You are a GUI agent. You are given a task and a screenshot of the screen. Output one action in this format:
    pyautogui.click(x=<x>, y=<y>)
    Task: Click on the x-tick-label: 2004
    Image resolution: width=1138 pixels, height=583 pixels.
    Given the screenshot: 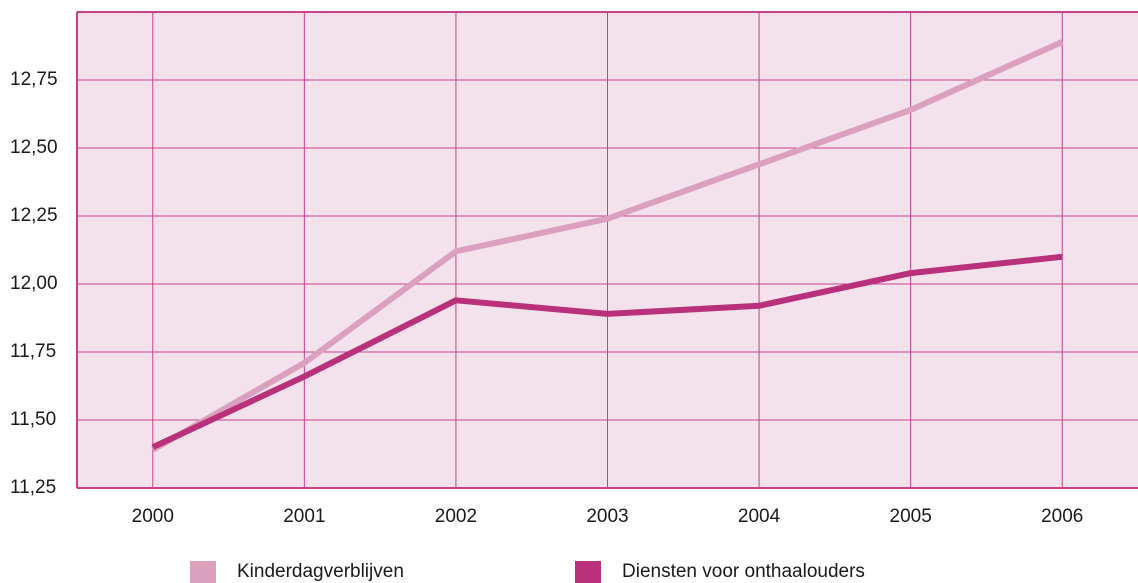 What is the action you would take?
    pyautogui.click(x=759, y=516)
    